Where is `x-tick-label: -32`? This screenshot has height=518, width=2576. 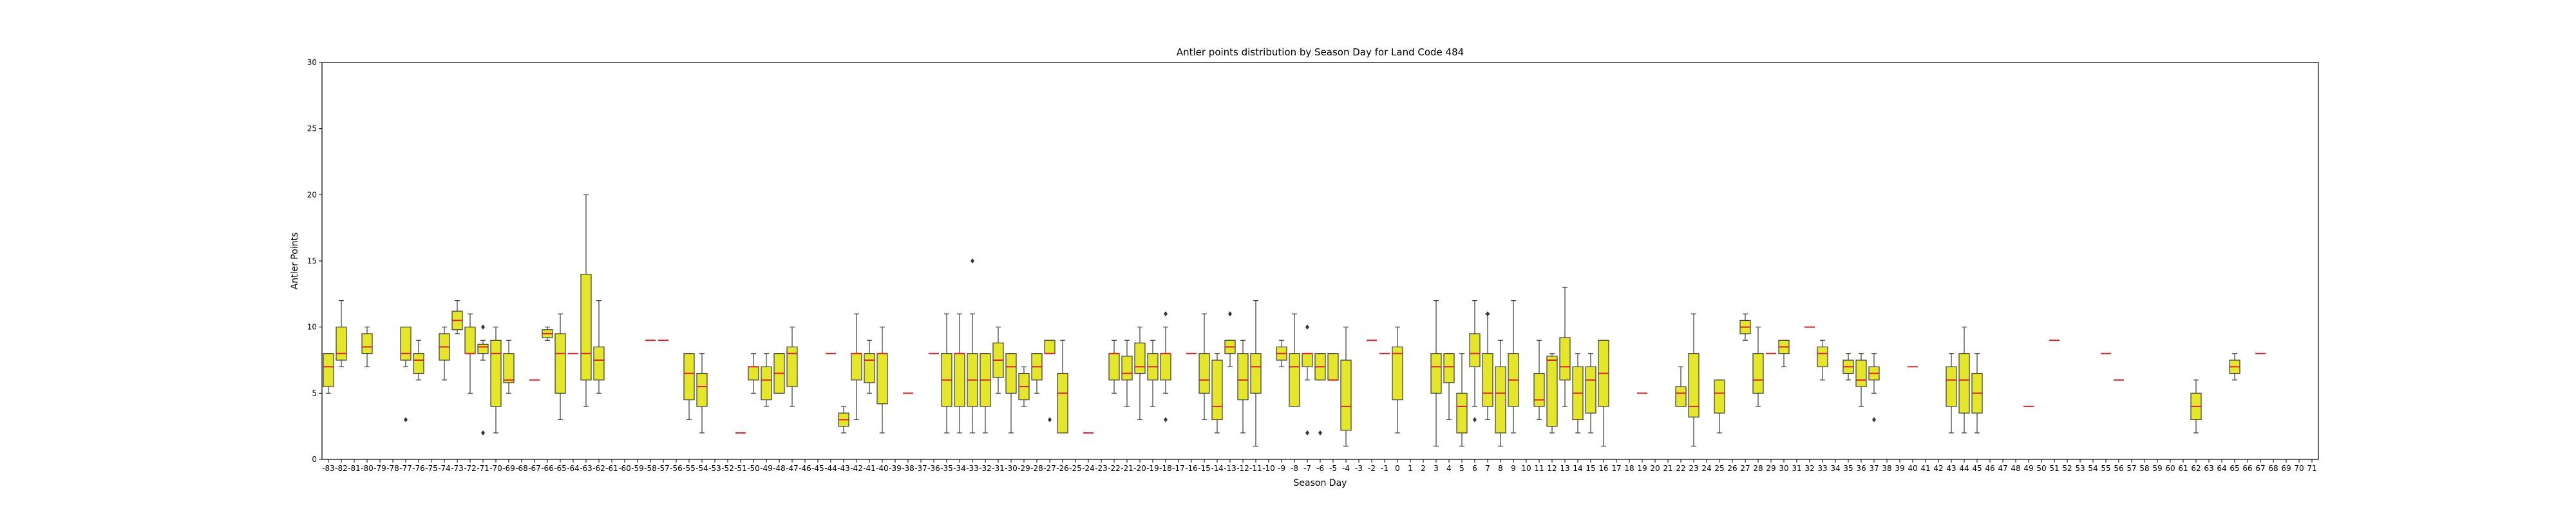 x-tick-label: -32 is located at coordinates (985, 468).